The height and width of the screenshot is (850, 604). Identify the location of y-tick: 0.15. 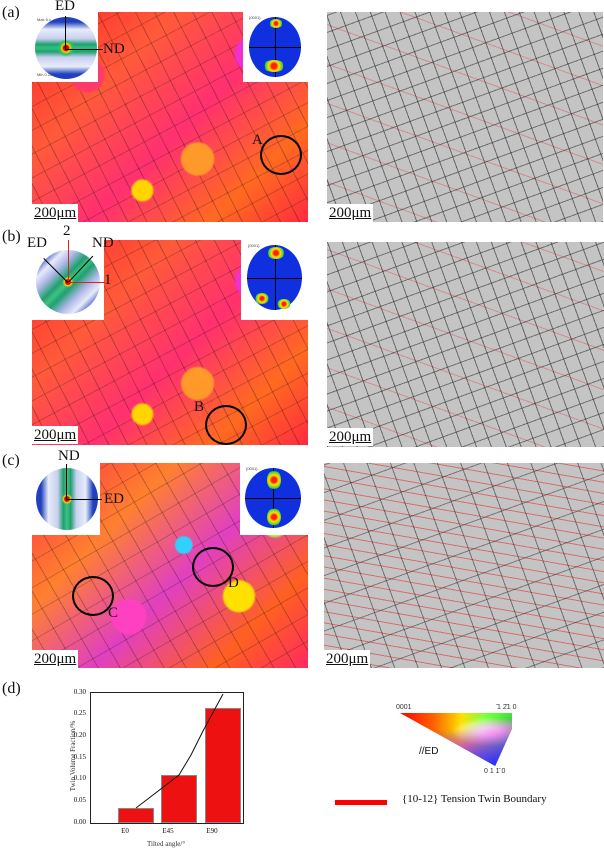
(79, 757).